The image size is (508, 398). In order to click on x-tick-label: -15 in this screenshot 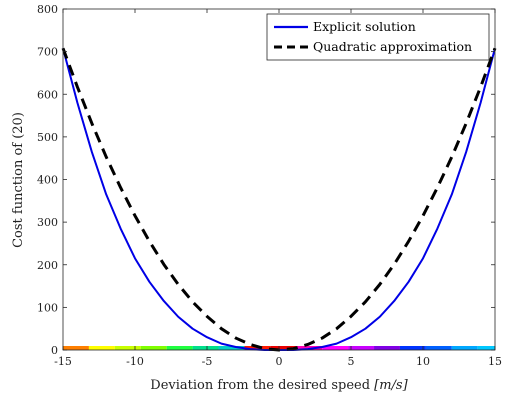, I will do `click(63, 361)`.